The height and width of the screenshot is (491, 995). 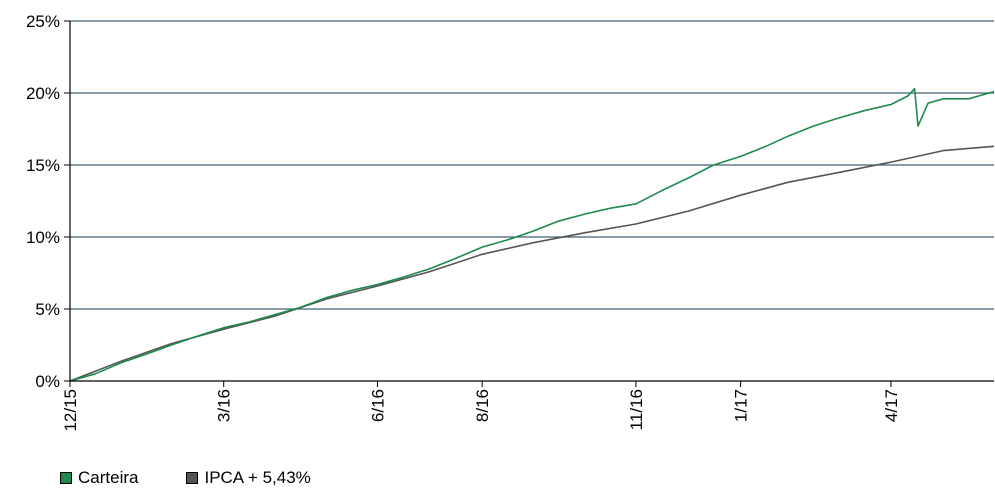 I want to click on x-tick-label: 11/16, so click(x=636, y=409).